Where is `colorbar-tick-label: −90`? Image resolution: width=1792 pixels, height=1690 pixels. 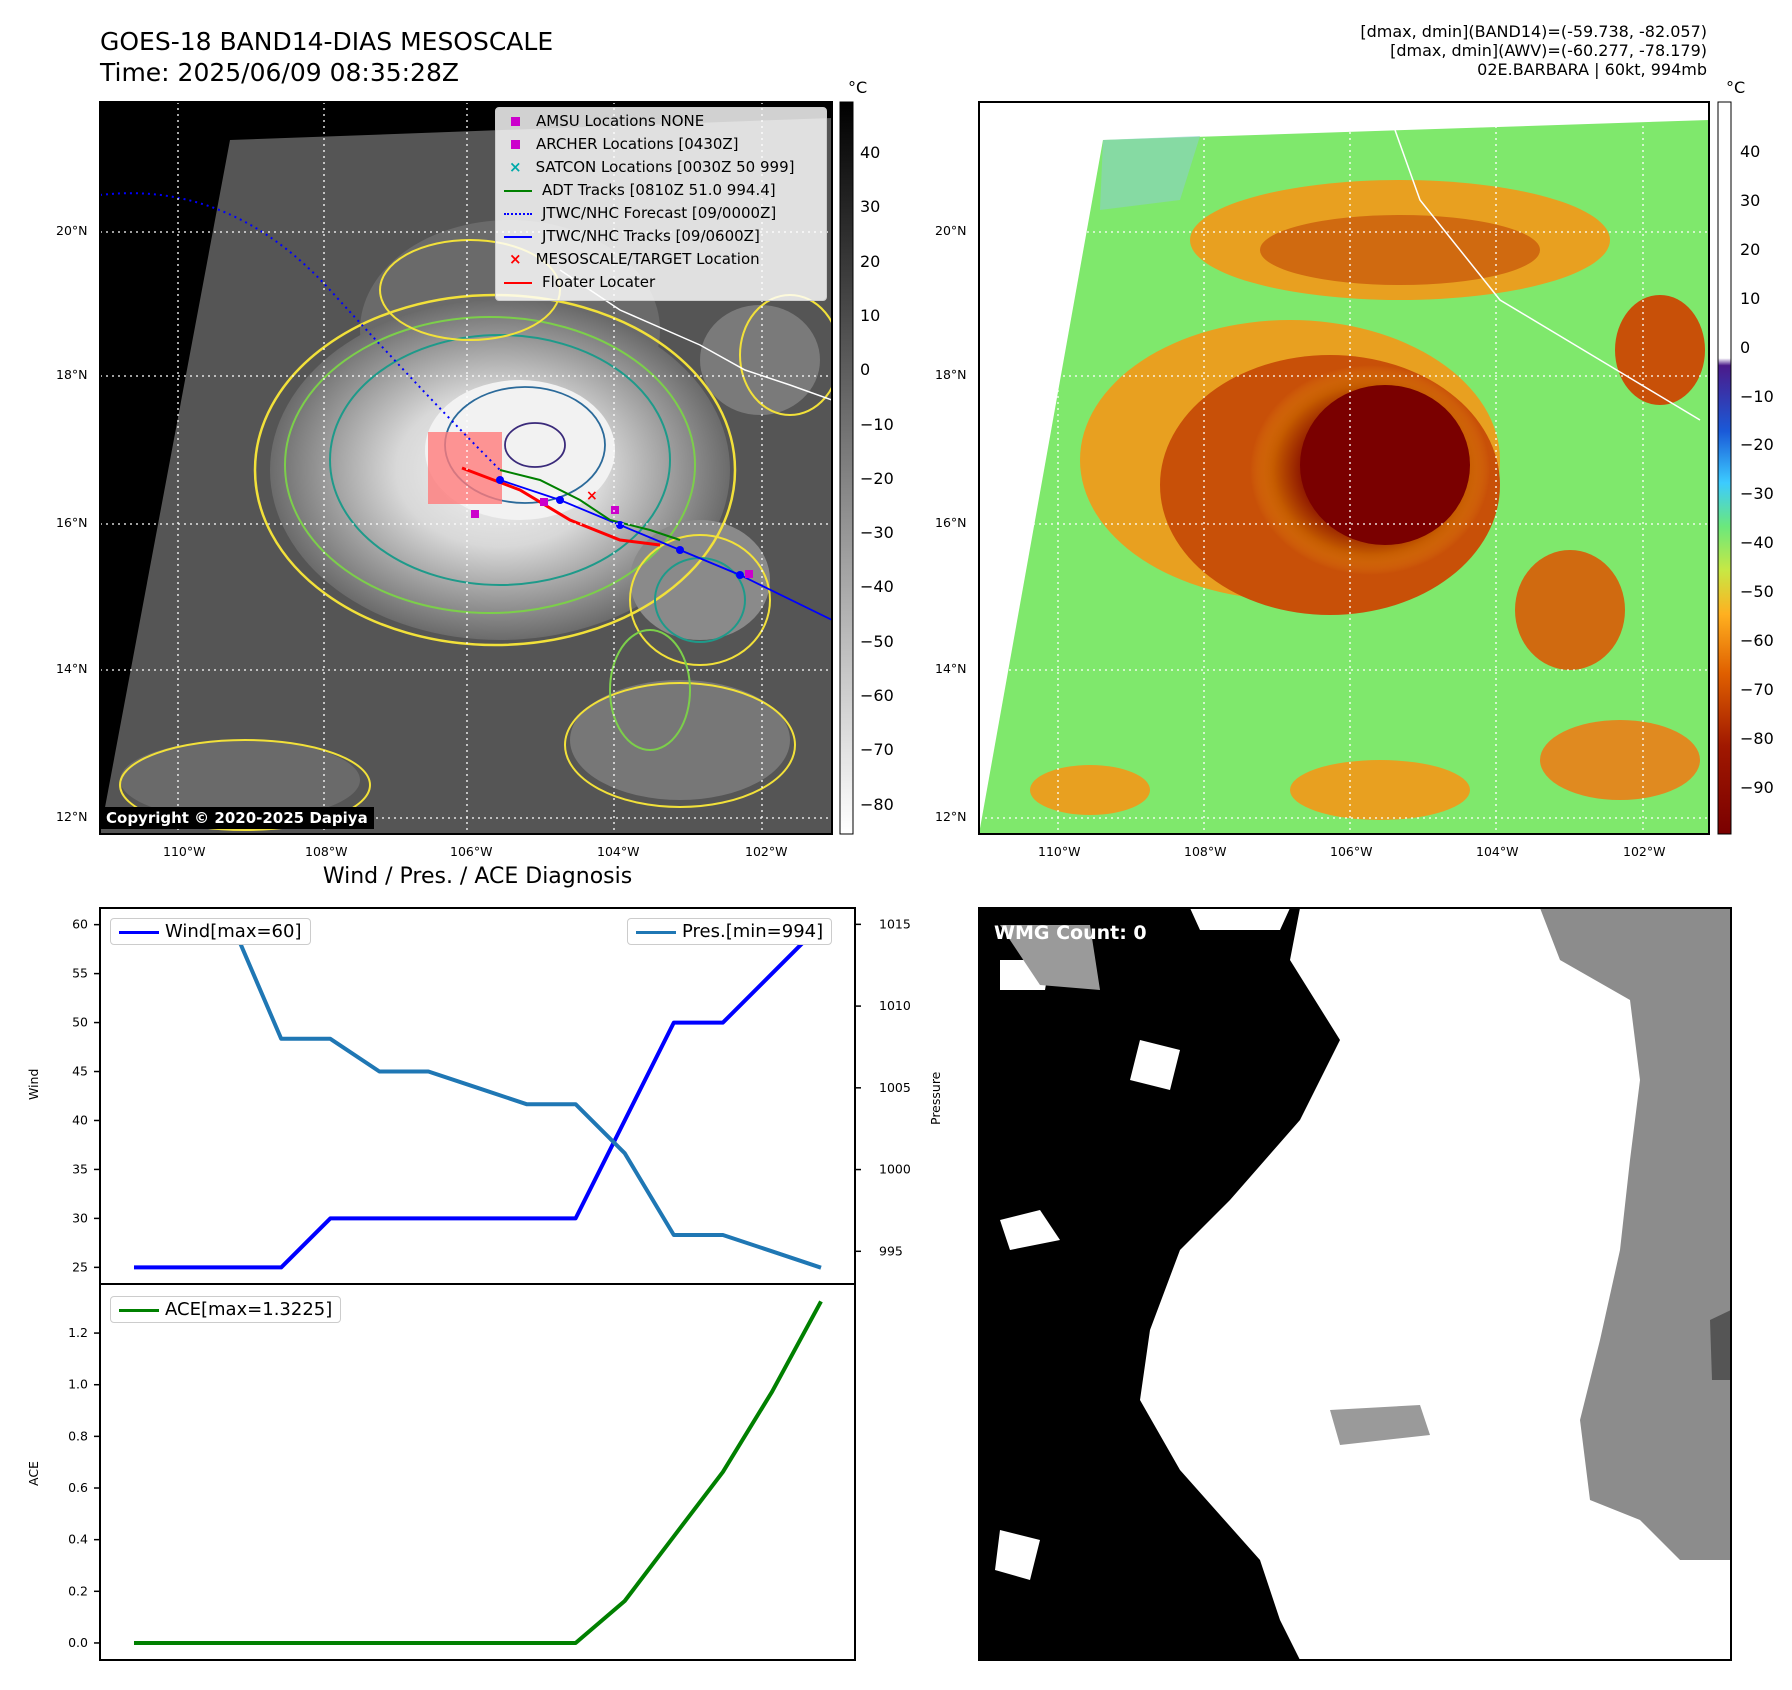 colorbar-tick-label: −90 is located at coordinates (1757, 787).